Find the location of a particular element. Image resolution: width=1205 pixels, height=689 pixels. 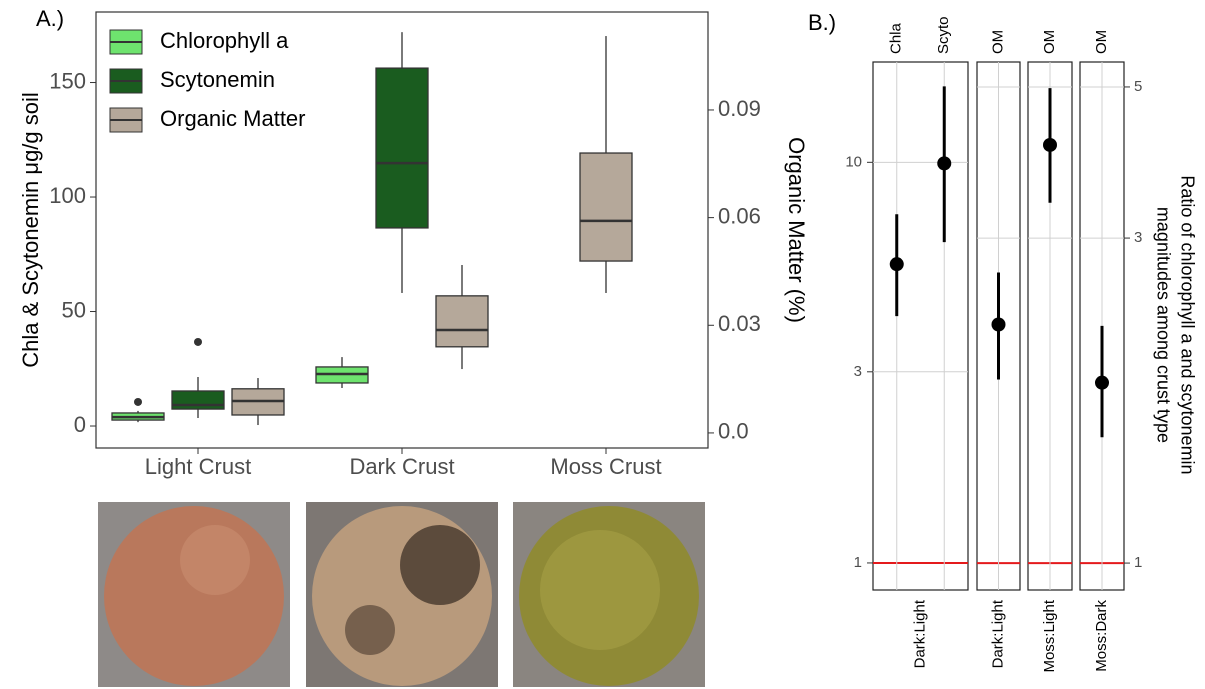

x-tick-label: Dark Crust is located at coordinates (401, 466).